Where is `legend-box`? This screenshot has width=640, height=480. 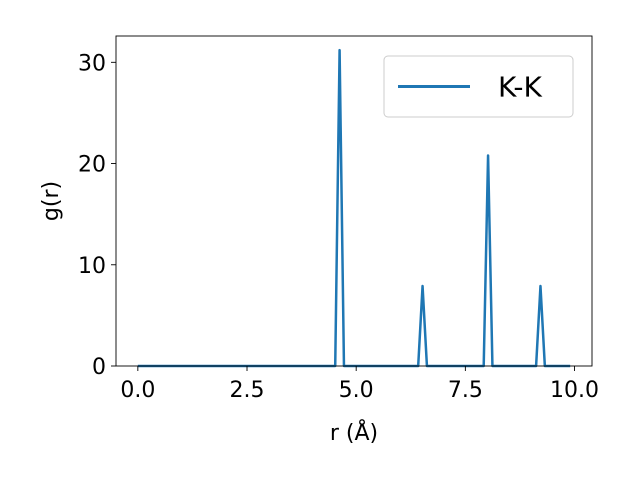
legend-box is located at coordinates (478, 86).